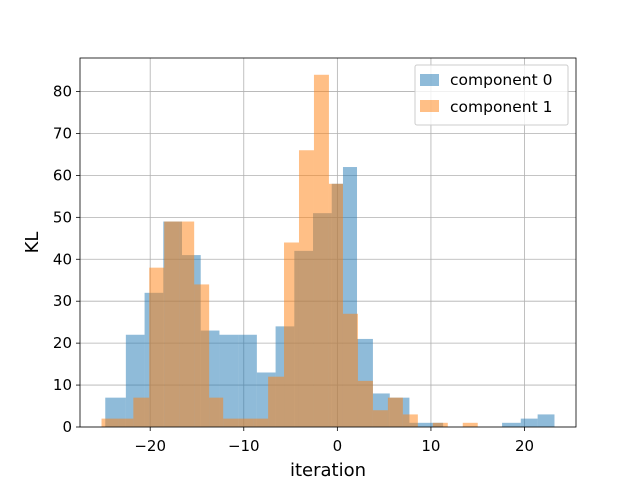 Image resolution: width=640 pixels, height=480 pixels. Describe the element at coordinates (501, 80) in the screenshot. I see `legend-label-component-0: component 0` at that location.